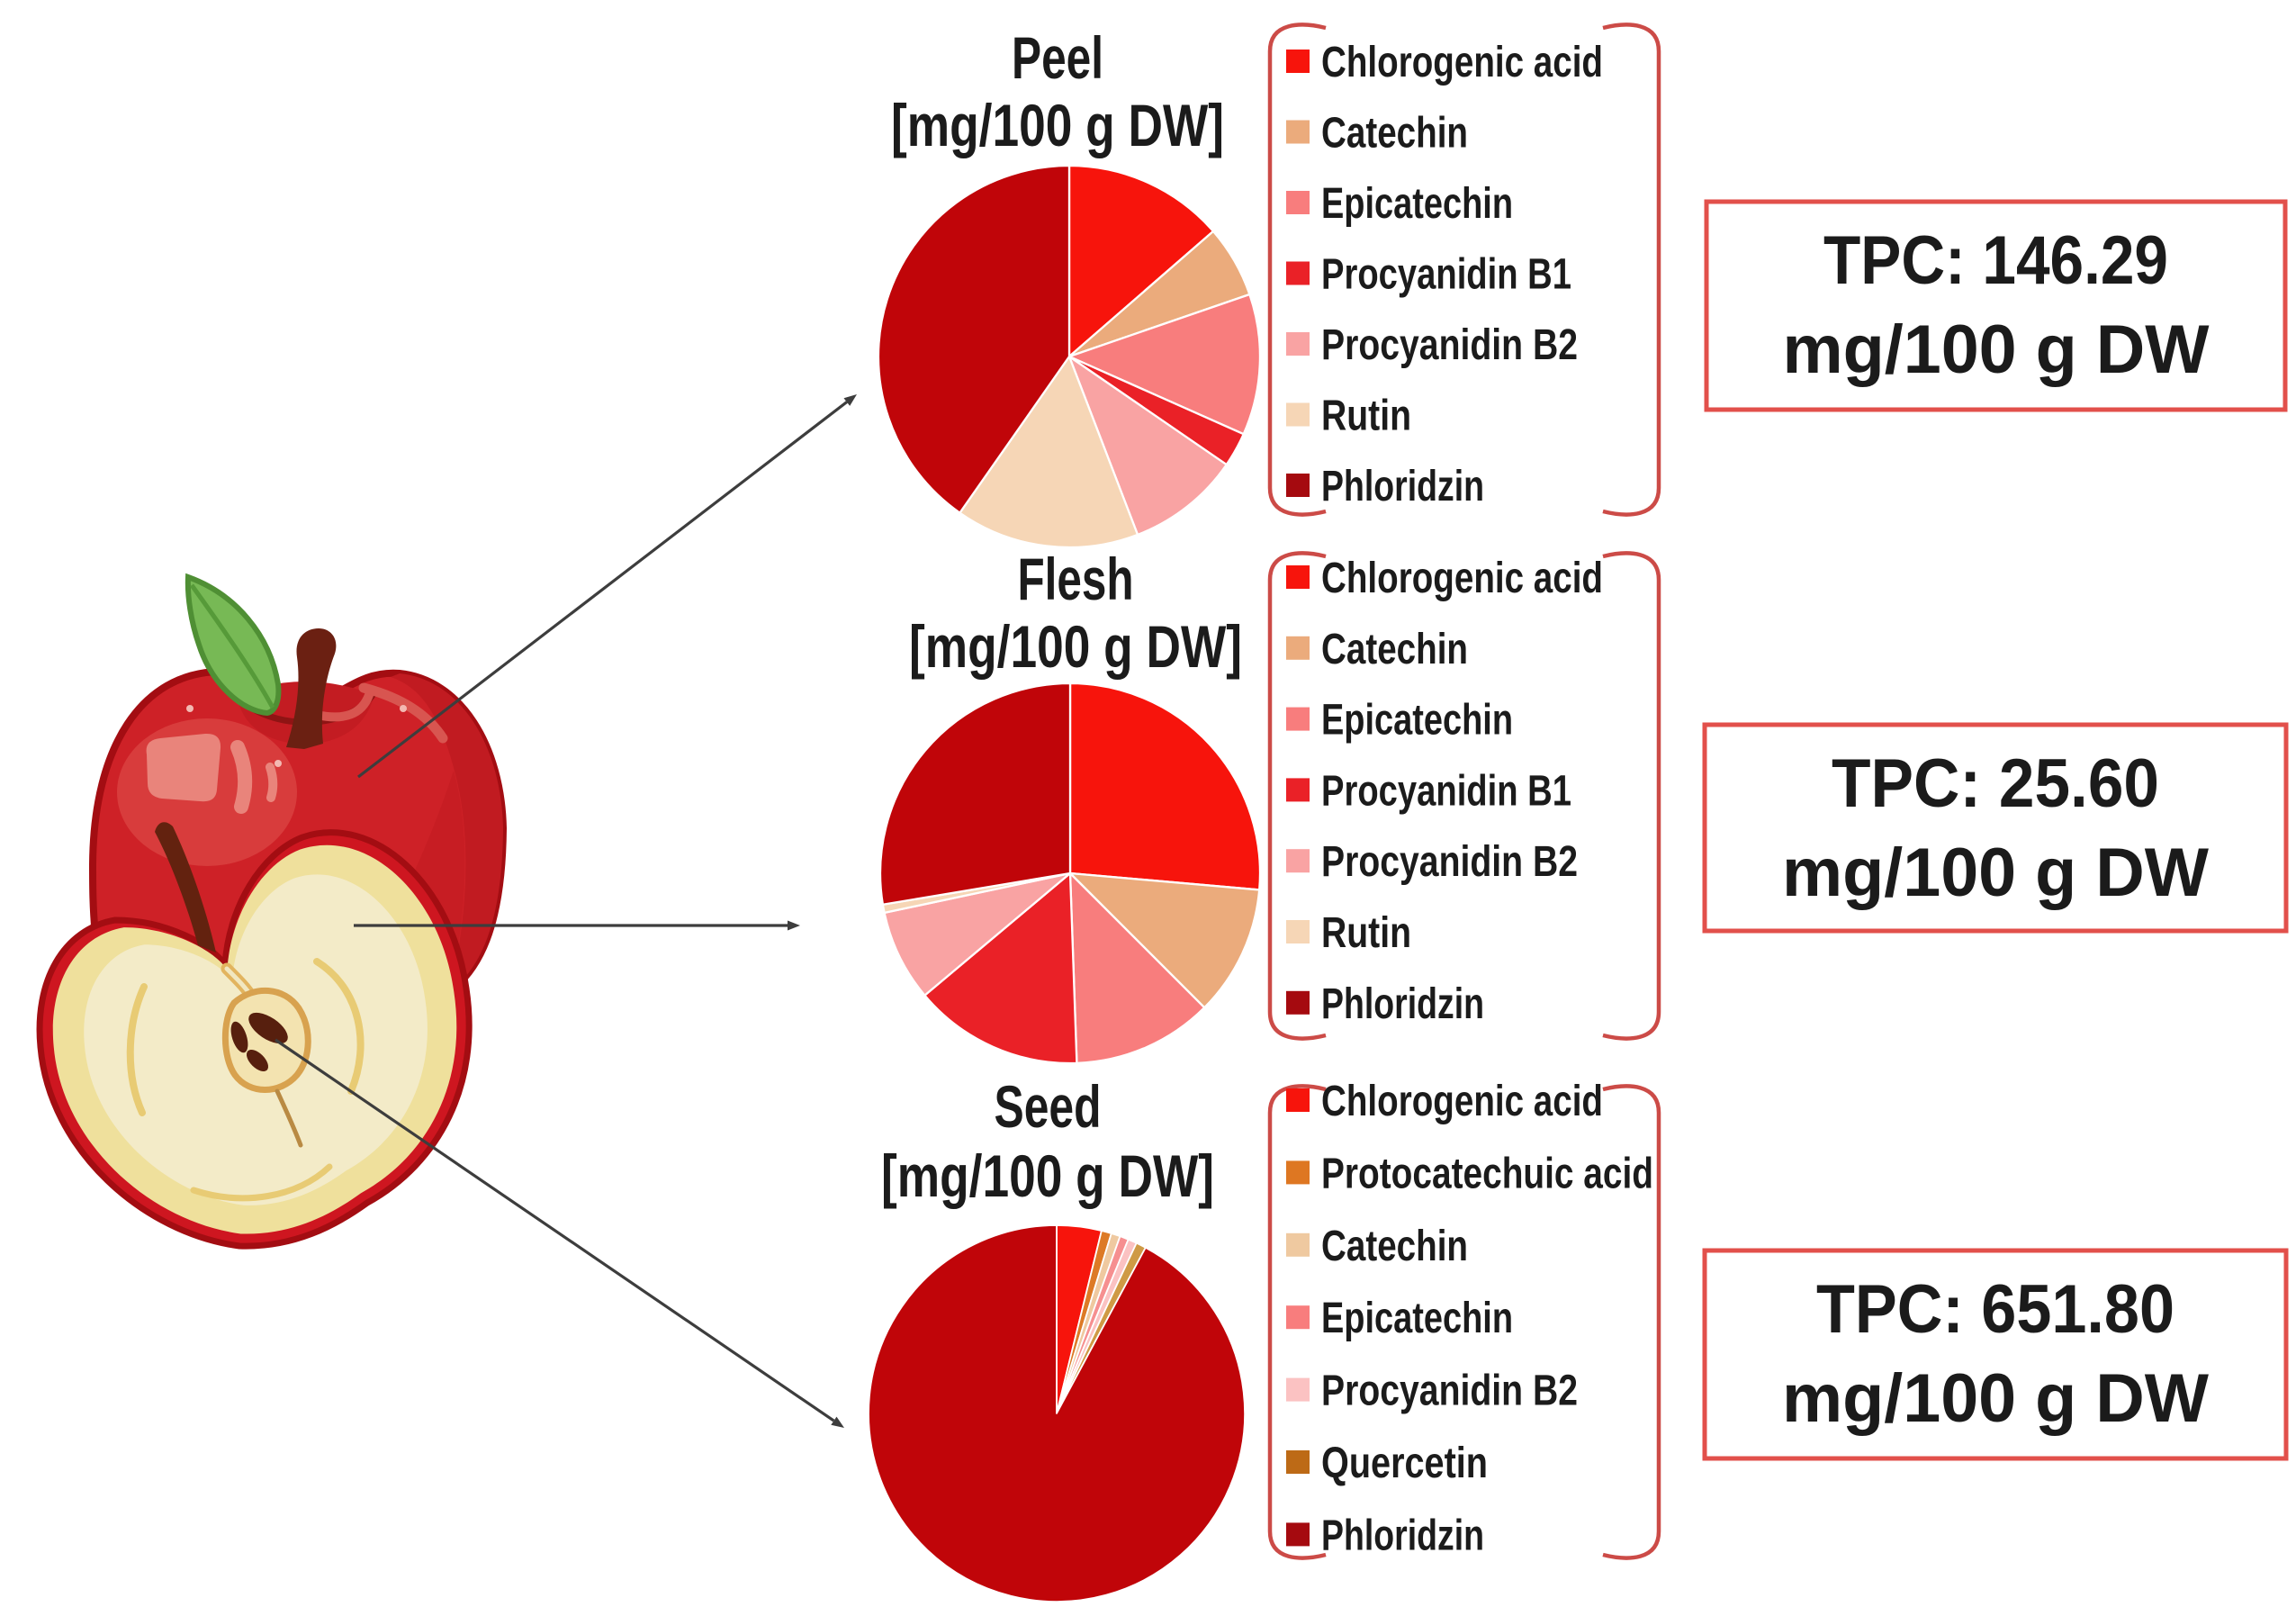 The width and height of the screenshot is (2296, 1607). I want to click on svg-text: Seed, so click(1048, 1106).